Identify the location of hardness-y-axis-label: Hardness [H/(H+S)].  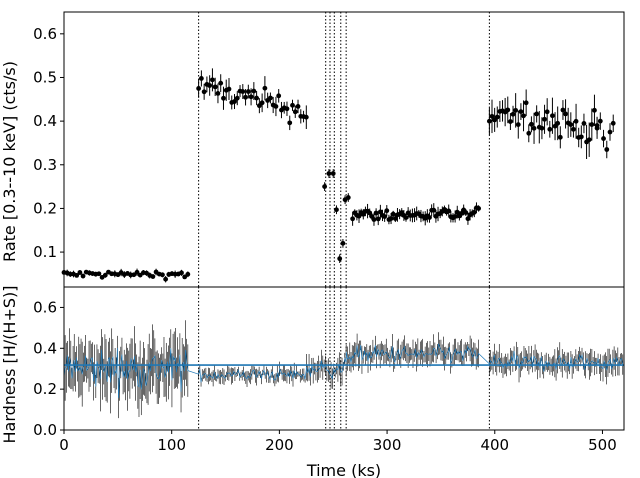
(9, 364).